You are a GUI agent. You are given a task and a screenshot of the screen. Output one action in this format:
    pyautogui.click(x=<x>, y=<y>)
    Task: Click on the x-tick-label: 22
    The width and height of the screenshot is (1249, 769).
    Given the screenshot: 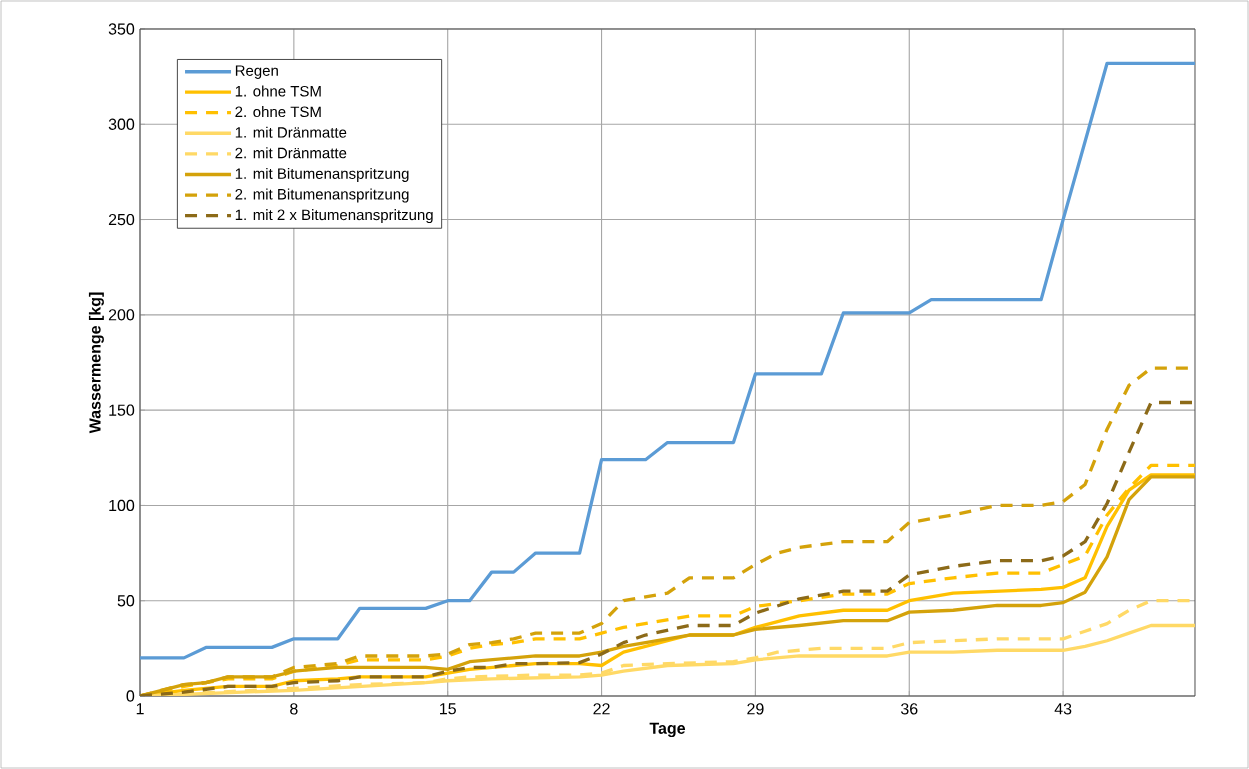 What is the action you would take?
    pyautogui.click(x=601, y=709)
    